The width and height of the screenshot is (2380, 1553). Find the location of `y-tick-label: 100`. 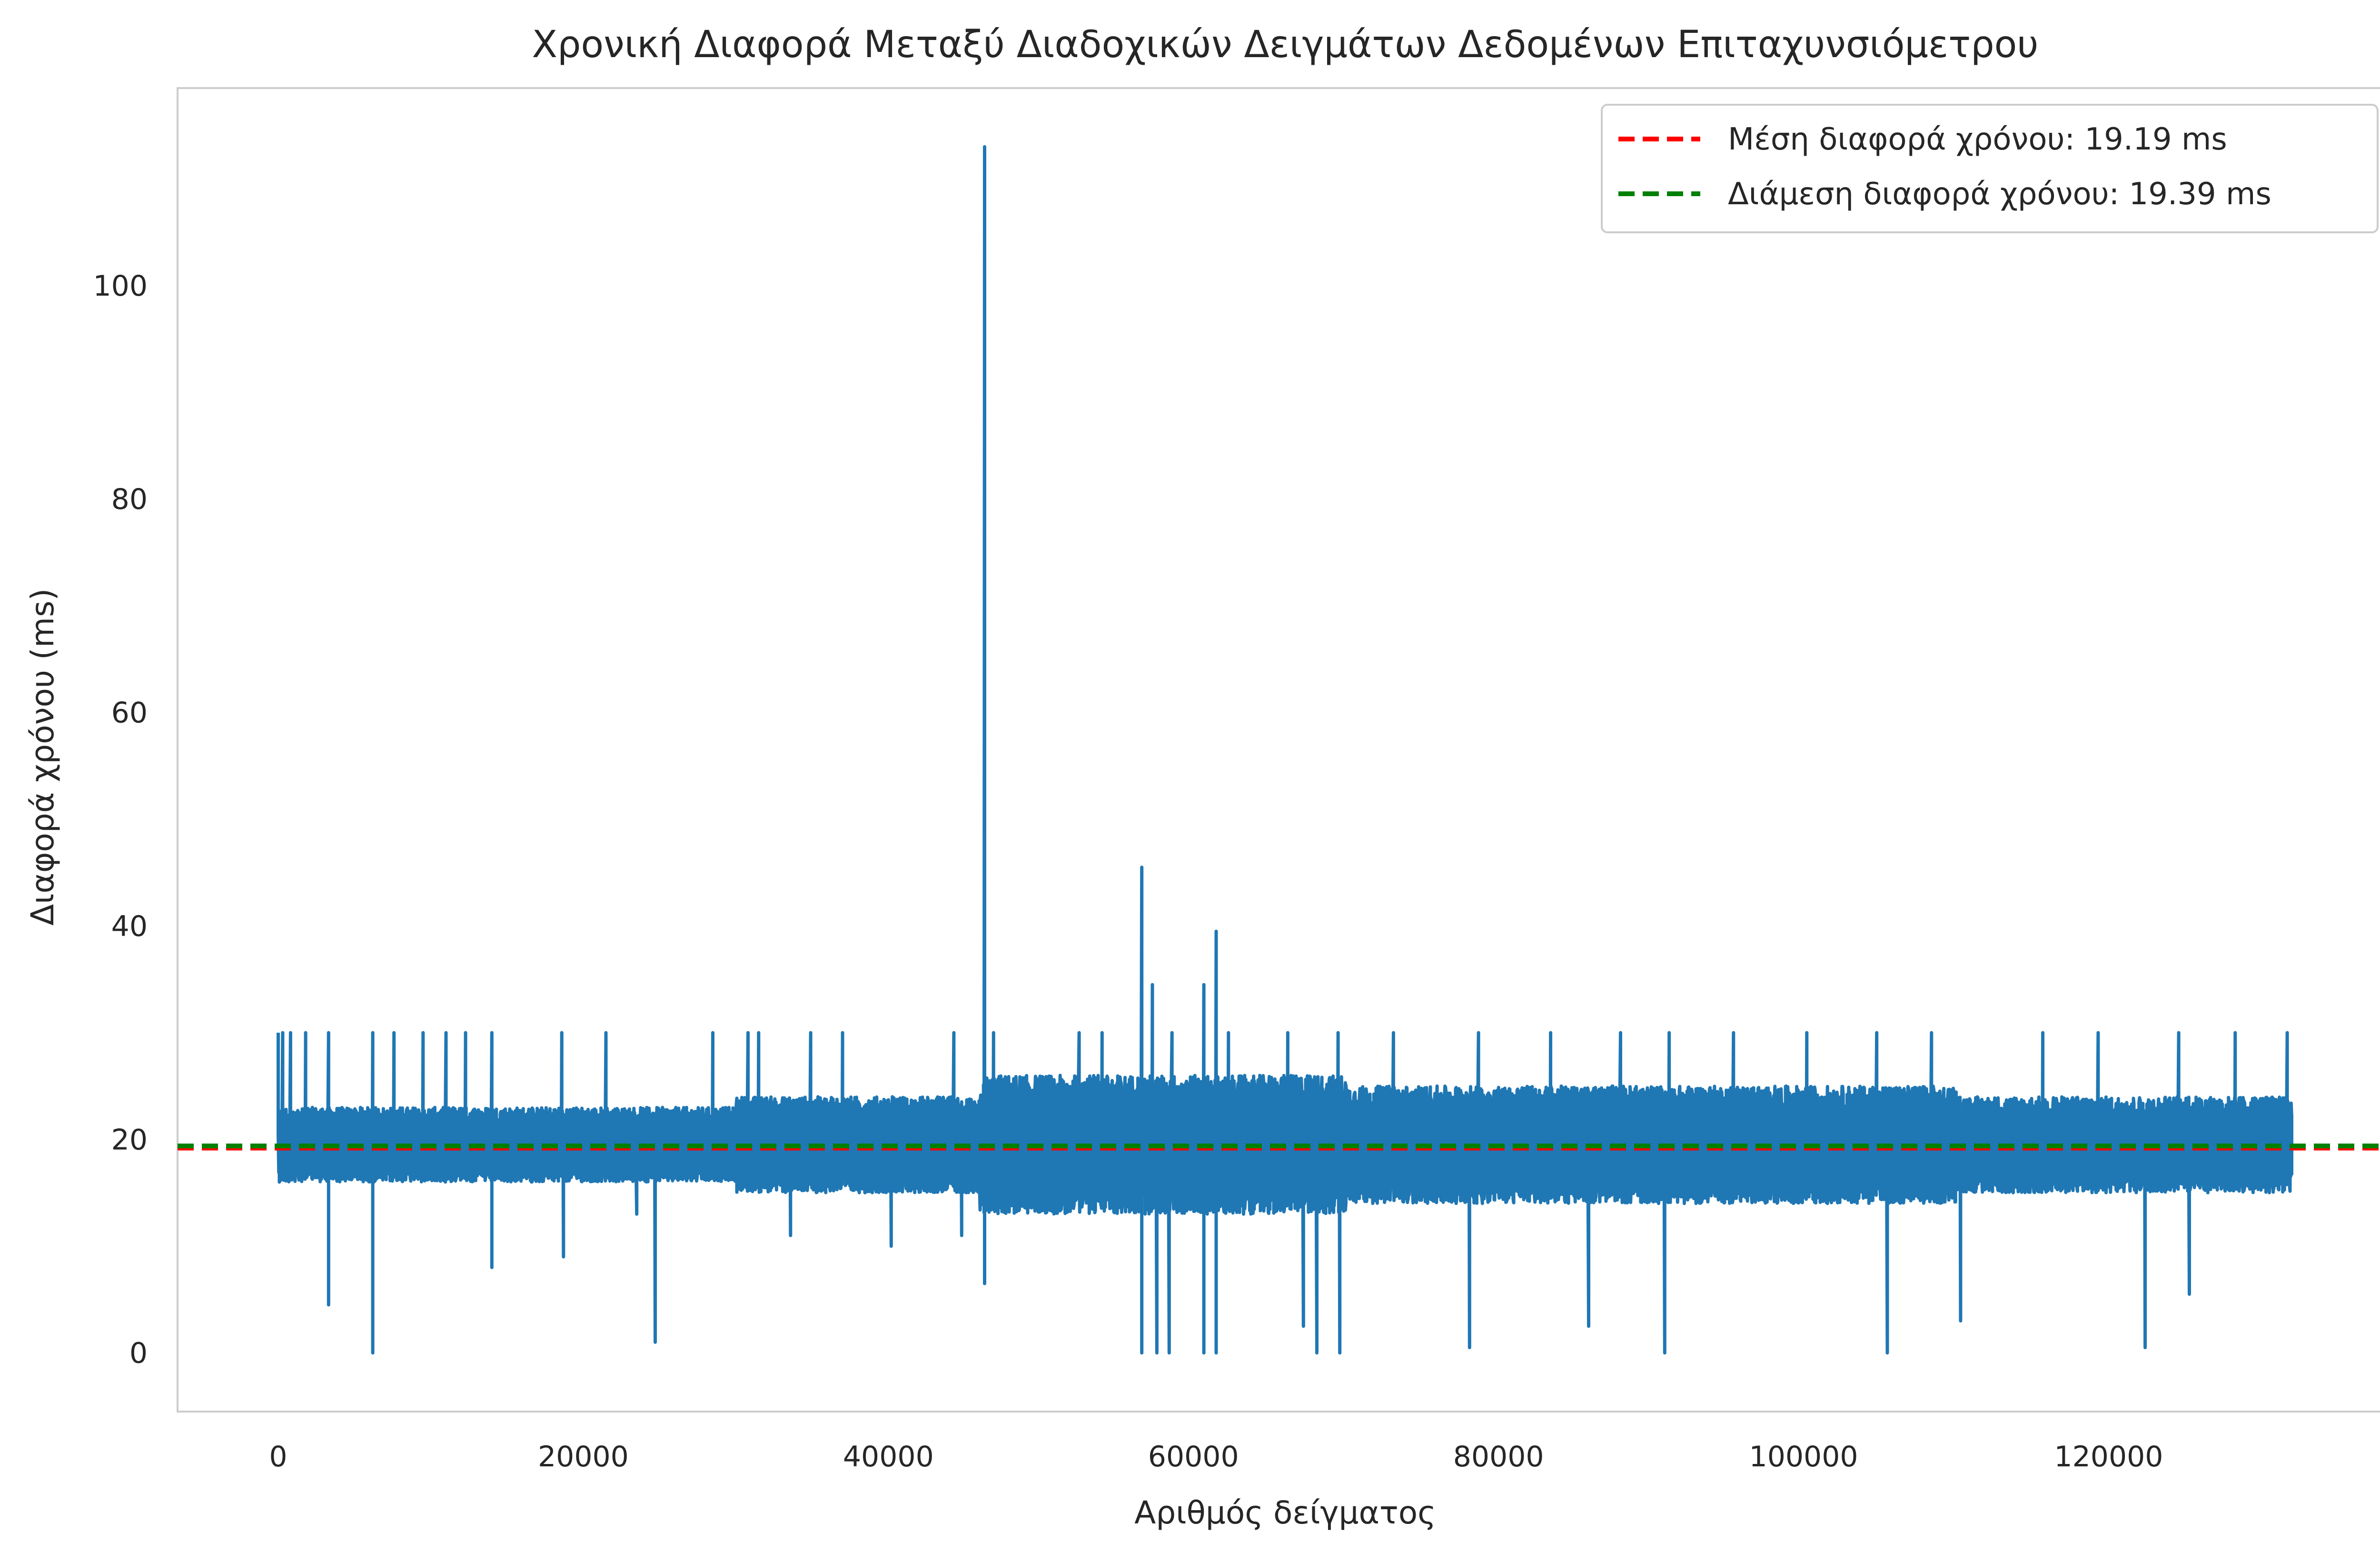

y-tick-label: 100 is located at coordinates (120, 286).